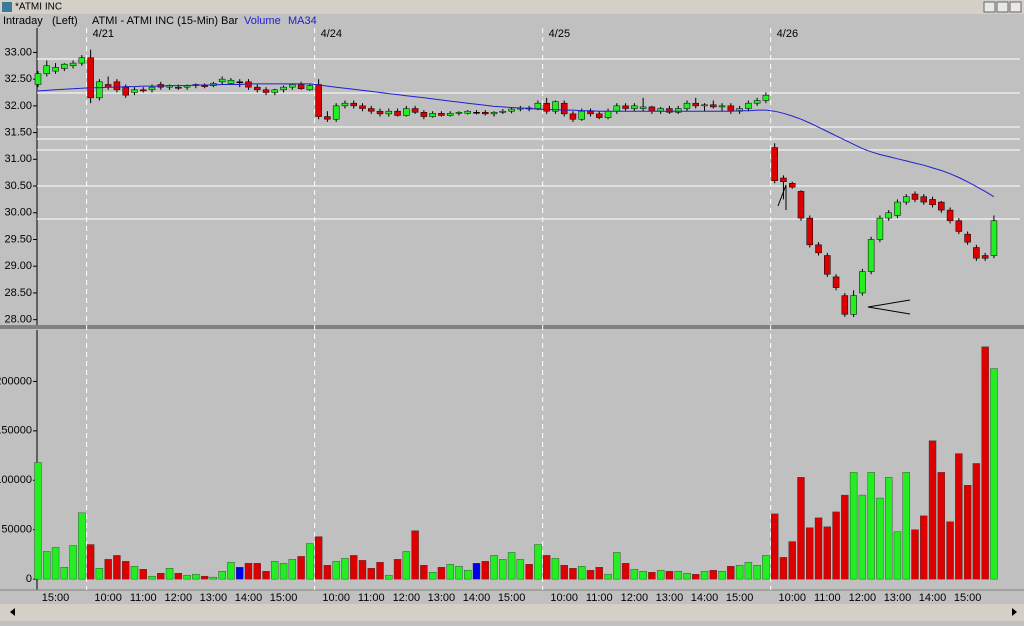 This screenshot has width=1024, height=626. I want to click on legend-entry: MA34, so click(302, 21).